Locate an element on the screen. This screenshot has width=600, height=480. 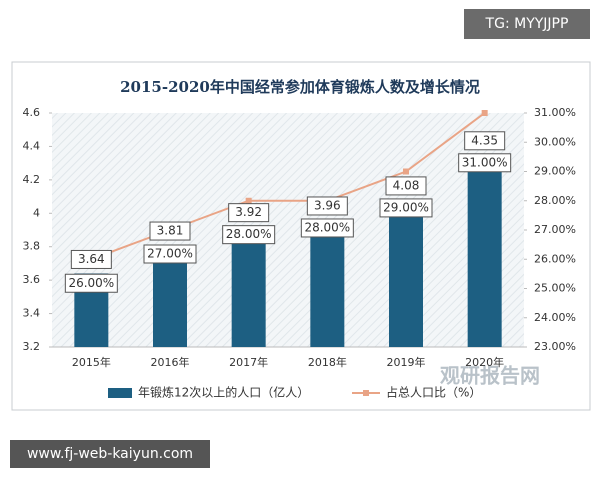
legend-label: 年锻炼12次以上的人口（亿人） is located at coordinates (223, 392).